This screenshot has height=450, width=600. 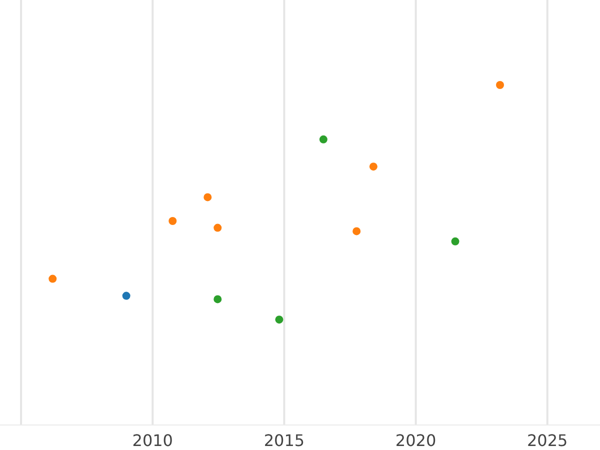 I want to click on x-tick-label: 2020, so click(x=415, y=440).